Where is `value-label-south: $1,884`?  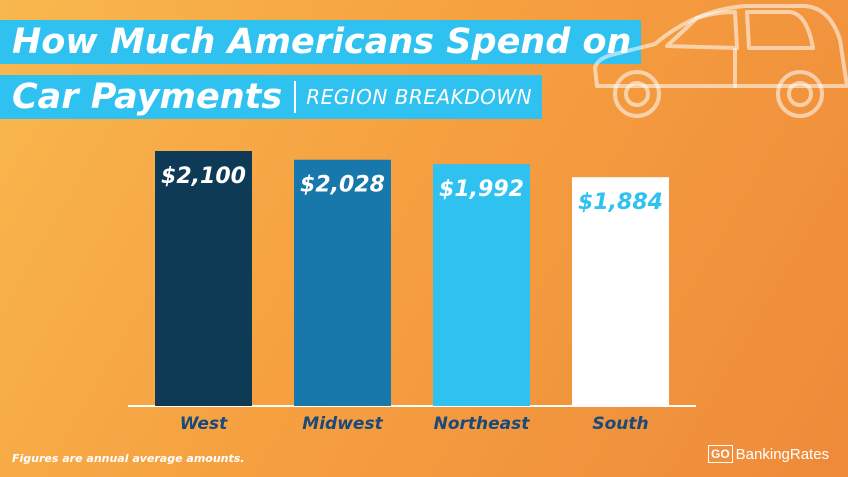
value-label-south: $1,884 is located at coordinates (620, 202).